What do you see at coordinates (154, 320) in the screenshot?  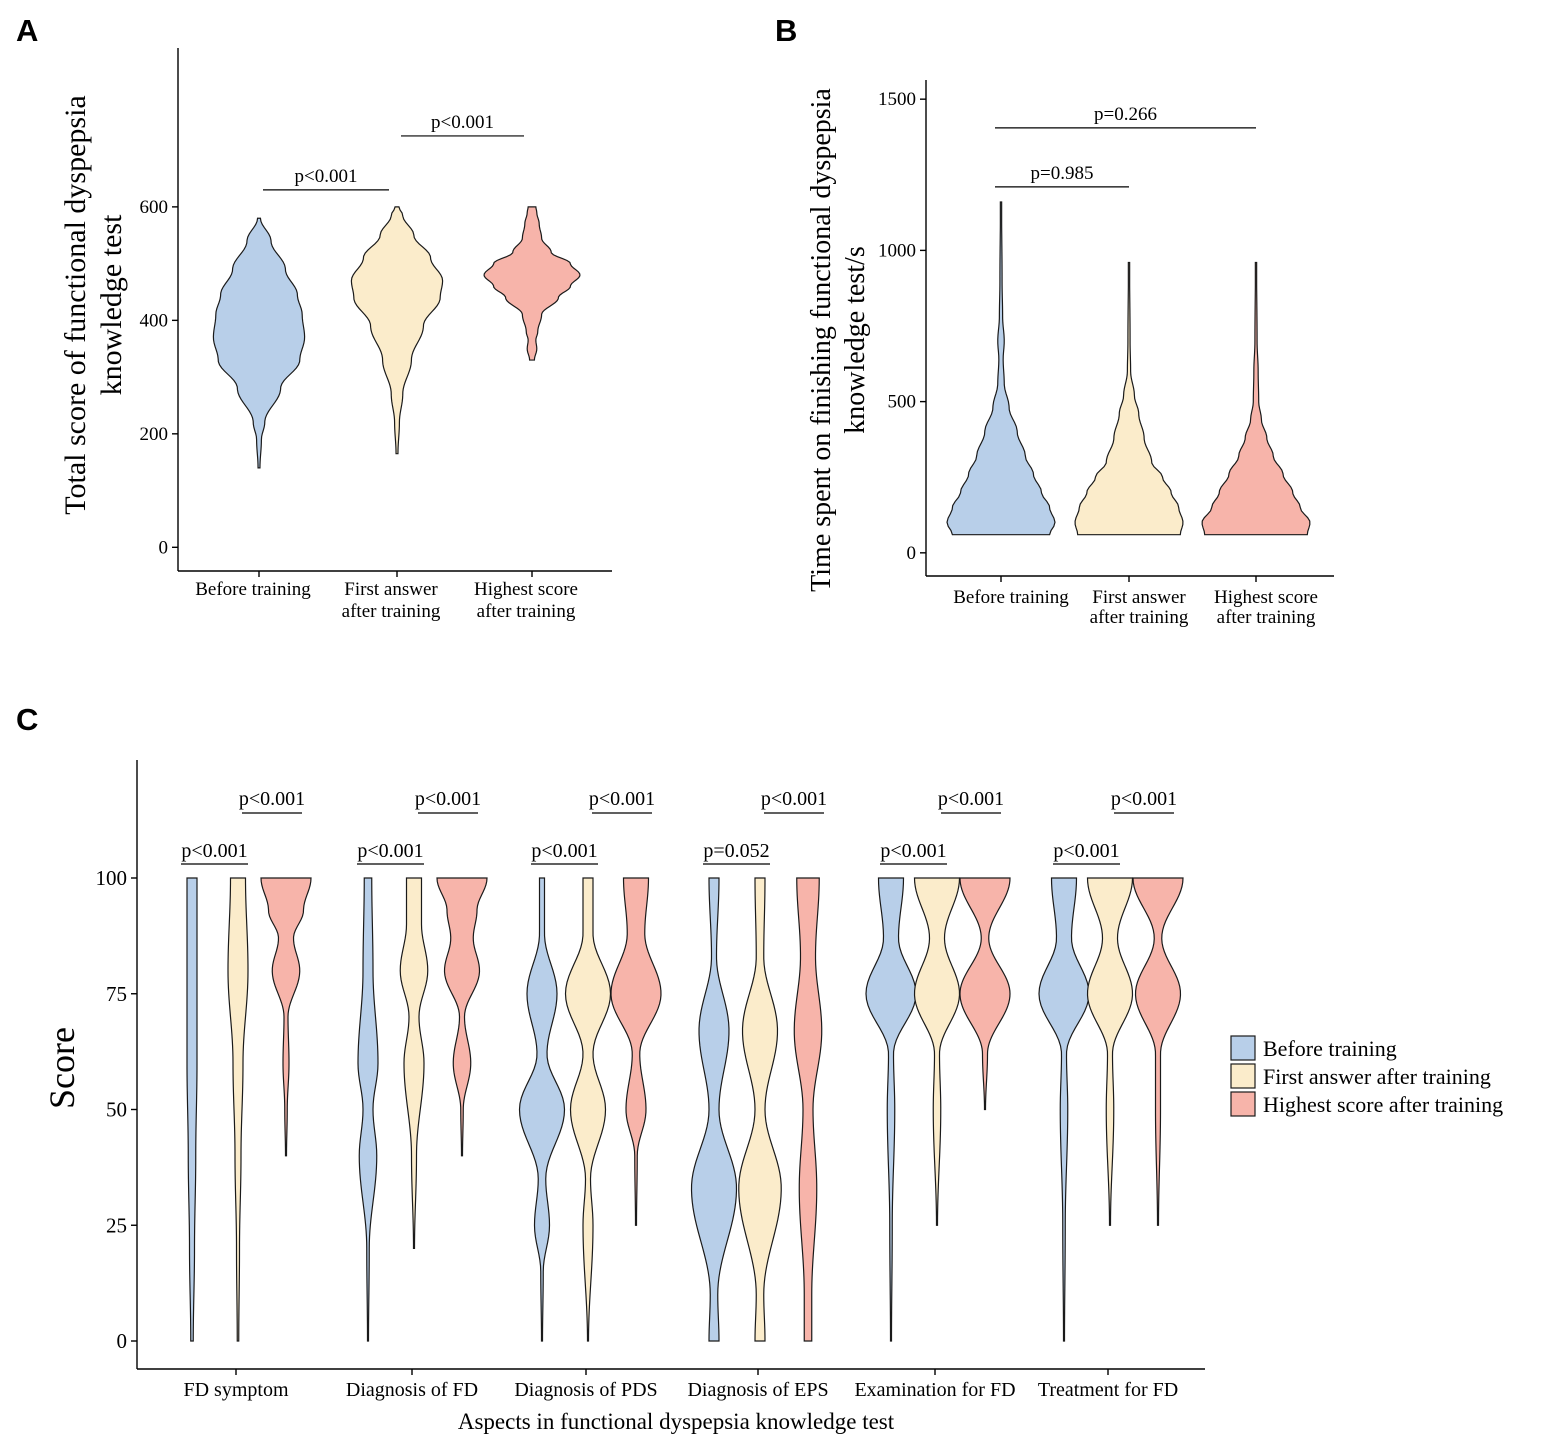 I see `y-tick-label: 400` at bounding box center [154, 320].